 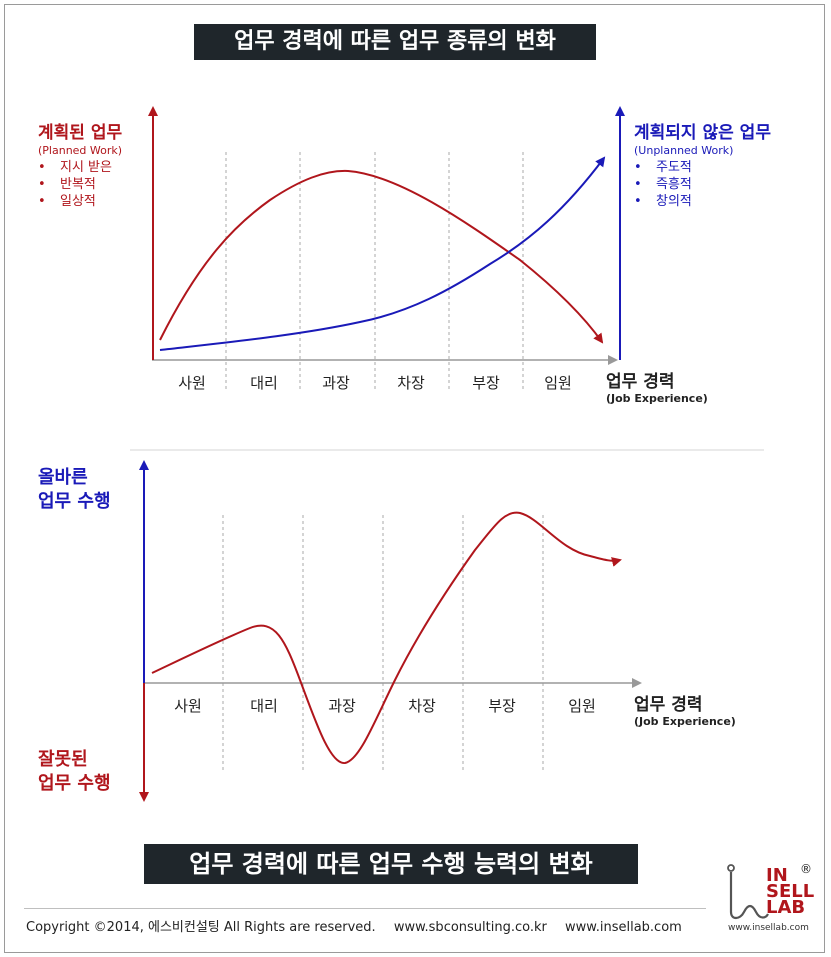 What do you see at coordinates (790, 891) in the screenshot?
I see `logo-text-sell: SELL` at bounding box center [790, 891].